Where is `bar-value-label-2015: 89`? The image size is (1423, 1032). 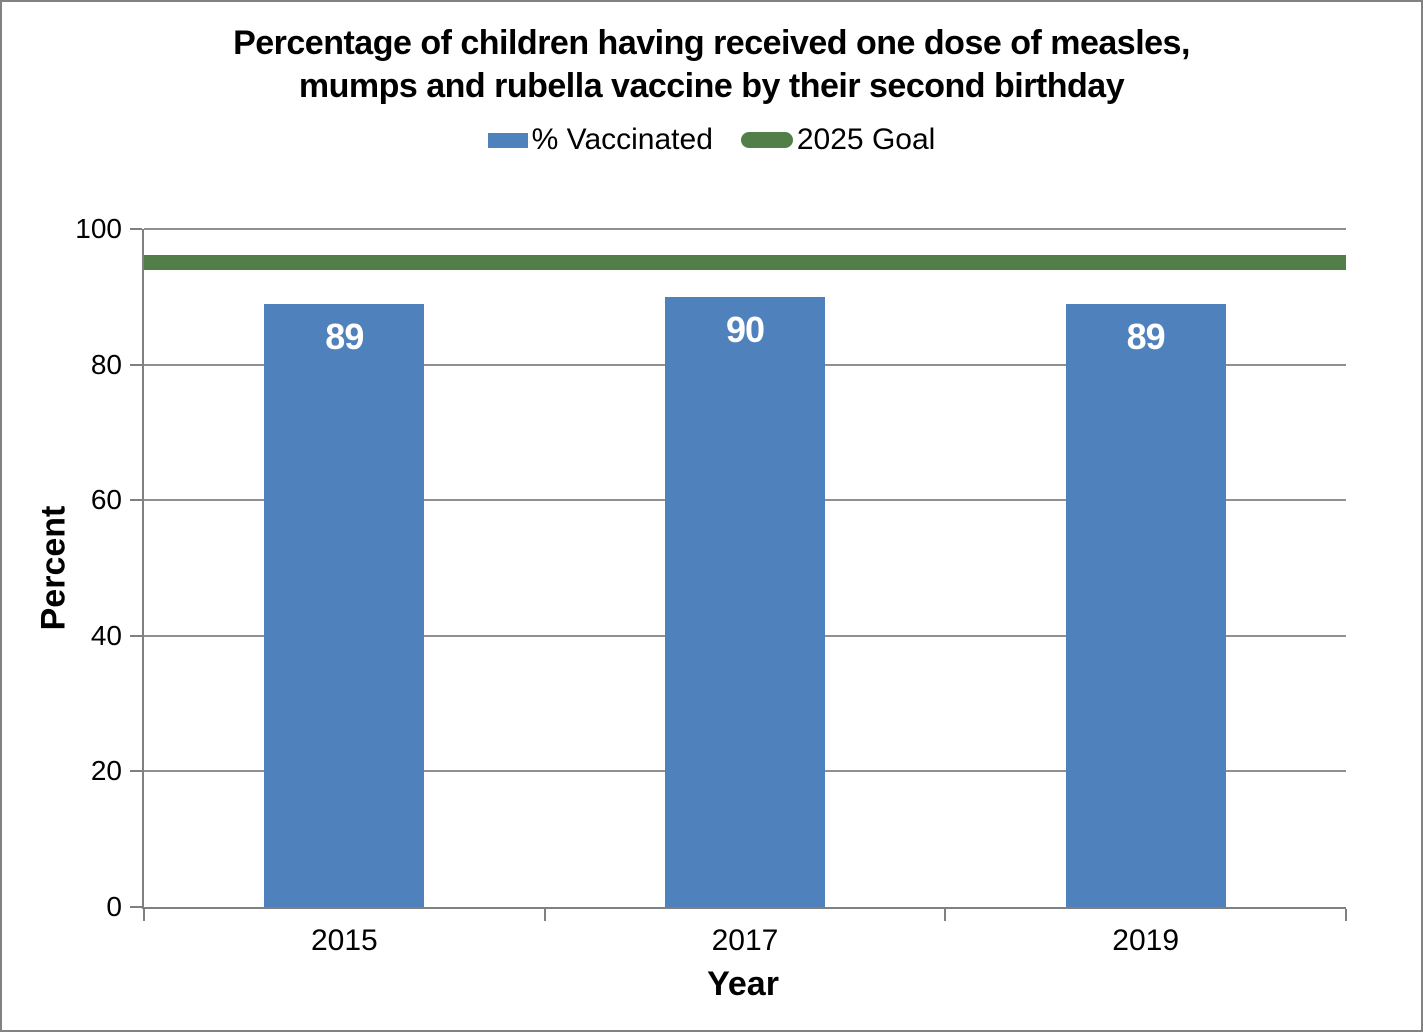 bar-value-label-2015: 89 is located at coordinates (344, 336).